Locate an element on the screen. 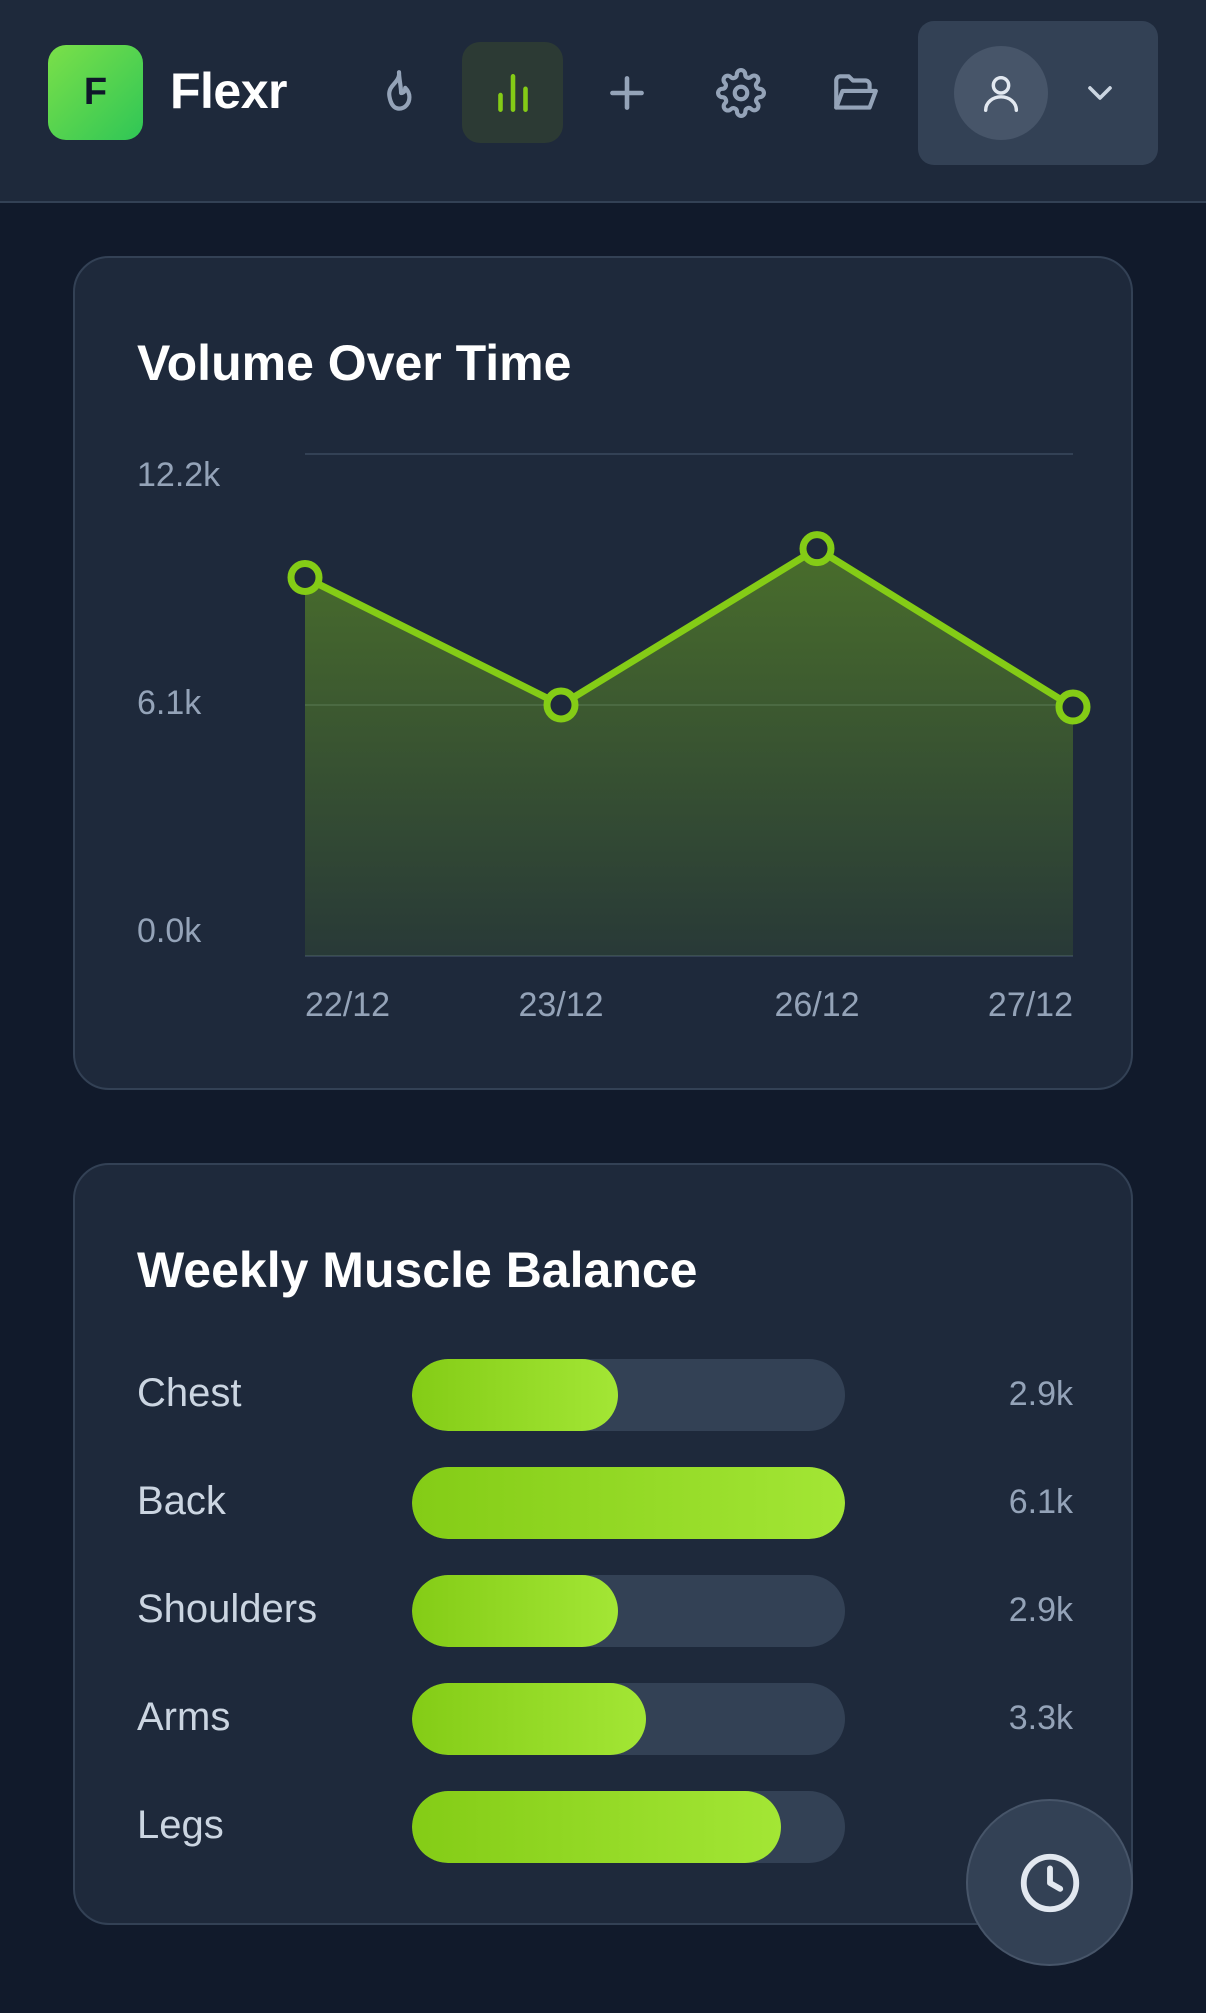 The width and height of the screenshot is (1206, 2013). app-name: Flexr is located at coordinates (229, 91).